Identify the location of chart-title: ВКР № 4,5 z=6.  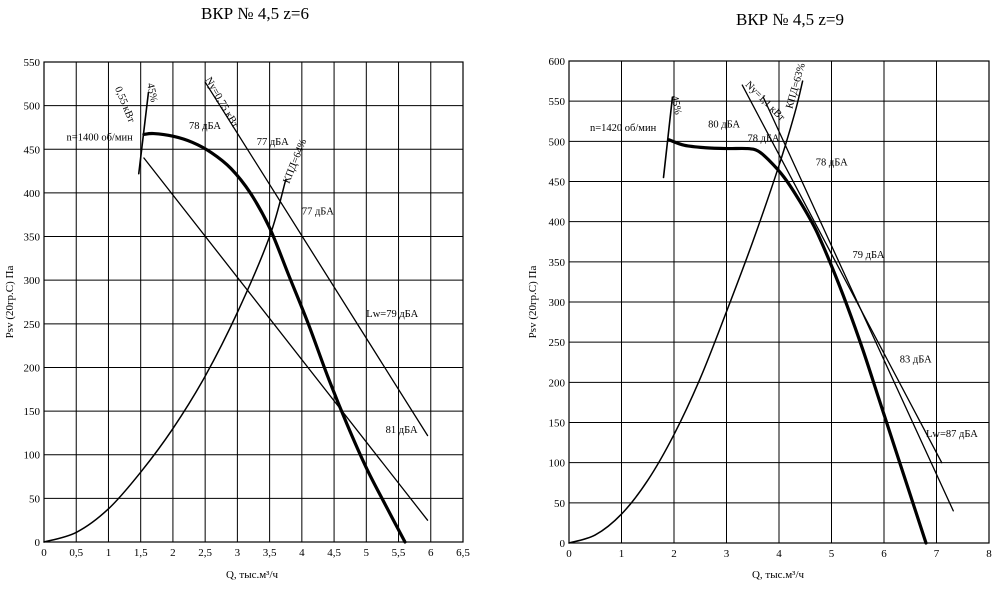
(255, 13).